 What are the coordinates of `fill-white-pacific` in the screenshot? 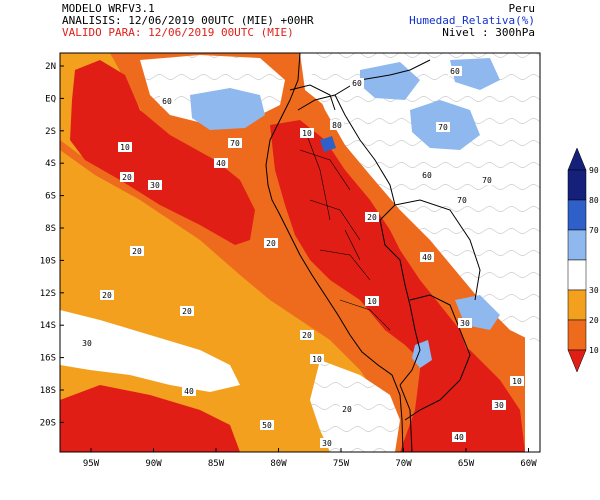 It's located at (150, 351).